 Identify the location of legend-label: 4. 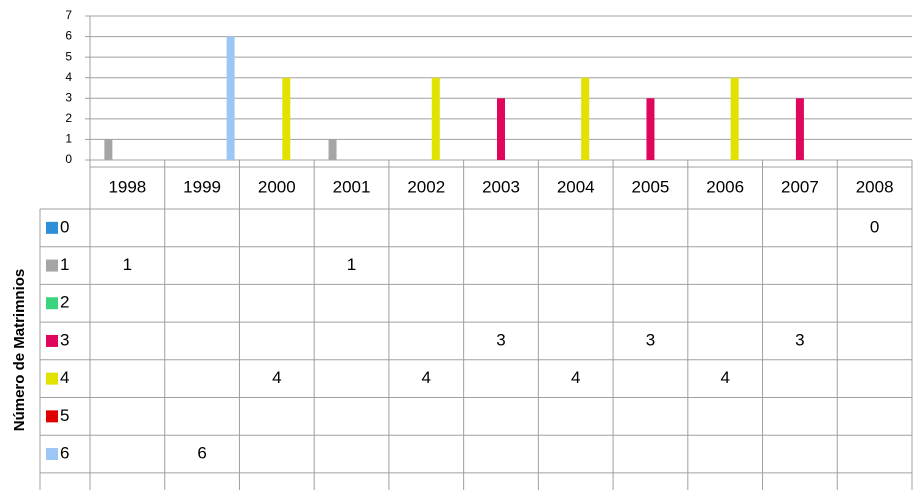
(64, 377).